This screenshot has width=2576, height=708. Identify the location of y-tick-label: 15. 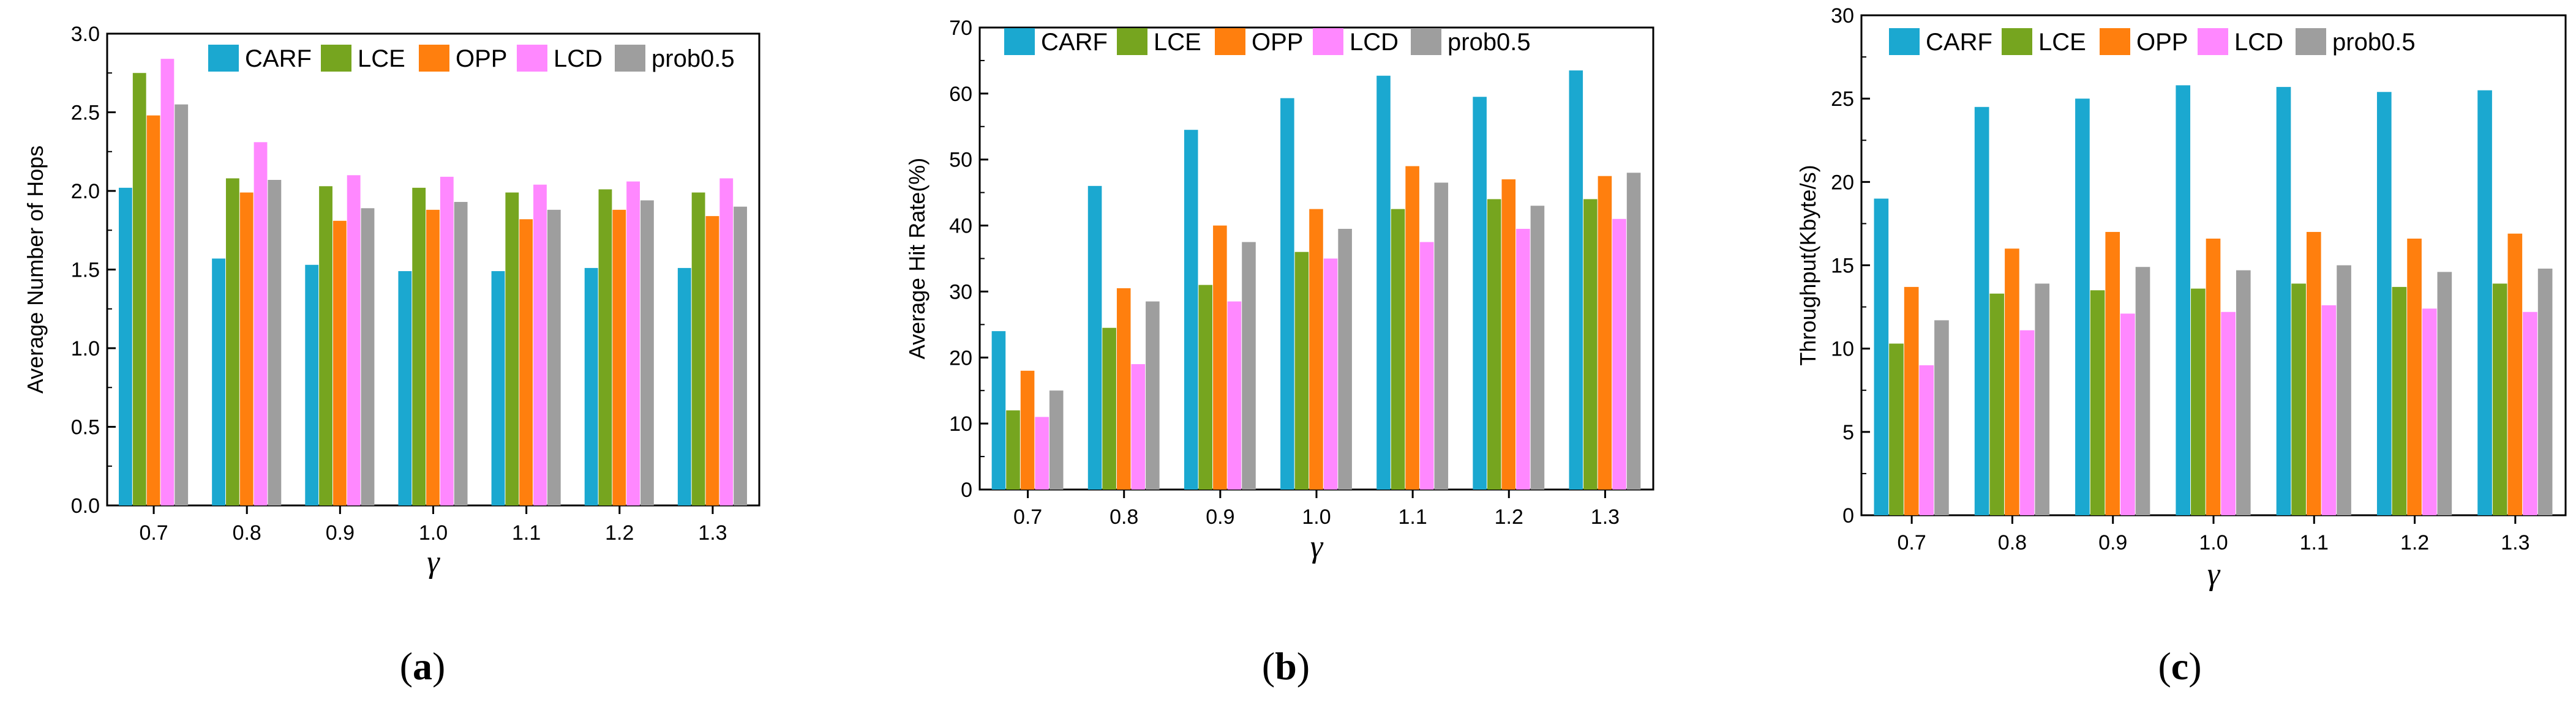
(1842, 266).